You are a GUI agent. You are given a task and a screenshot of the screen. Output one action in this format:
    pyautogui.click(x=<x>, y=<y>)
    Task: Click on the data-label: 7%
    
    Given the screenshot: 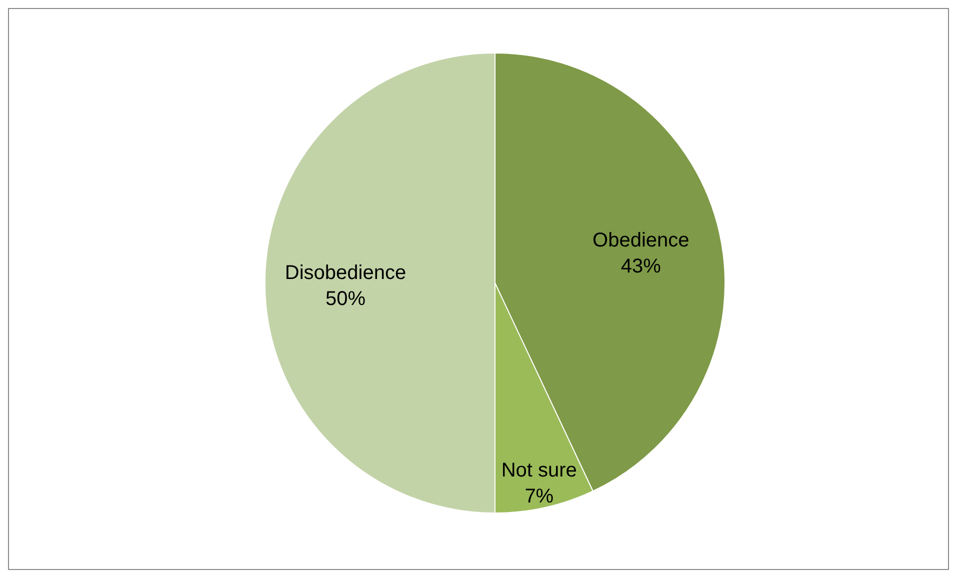 What is the action you would take?
    pyautogui.click(x=539, y=497)
    